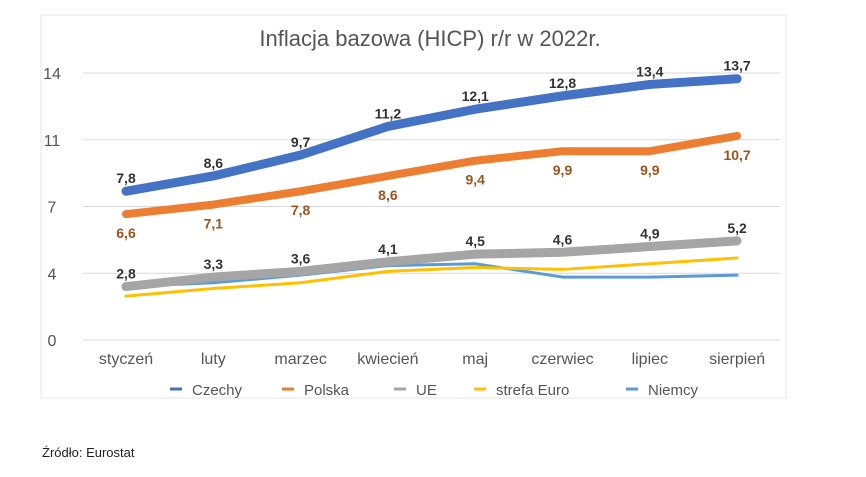 The width and height of the screenshot is (866, 477). I want to click on data-label: 7,1, so click(214, 224).